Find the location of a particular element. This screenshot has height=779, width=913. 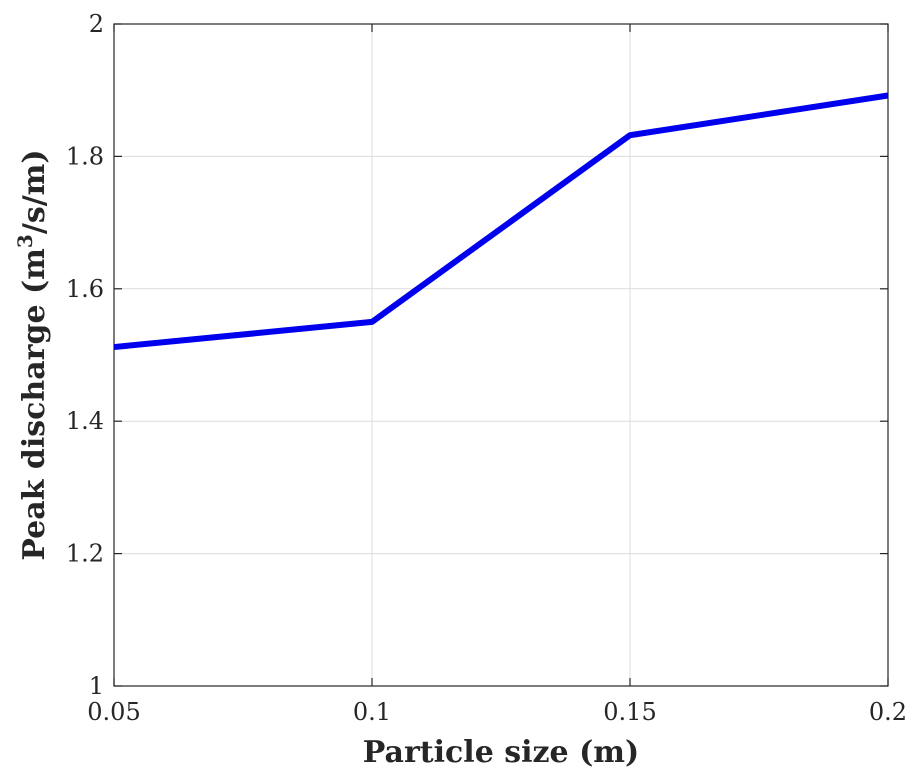

y-axis-label-main: Peak discharge (m is located at coordinates (34, 404).